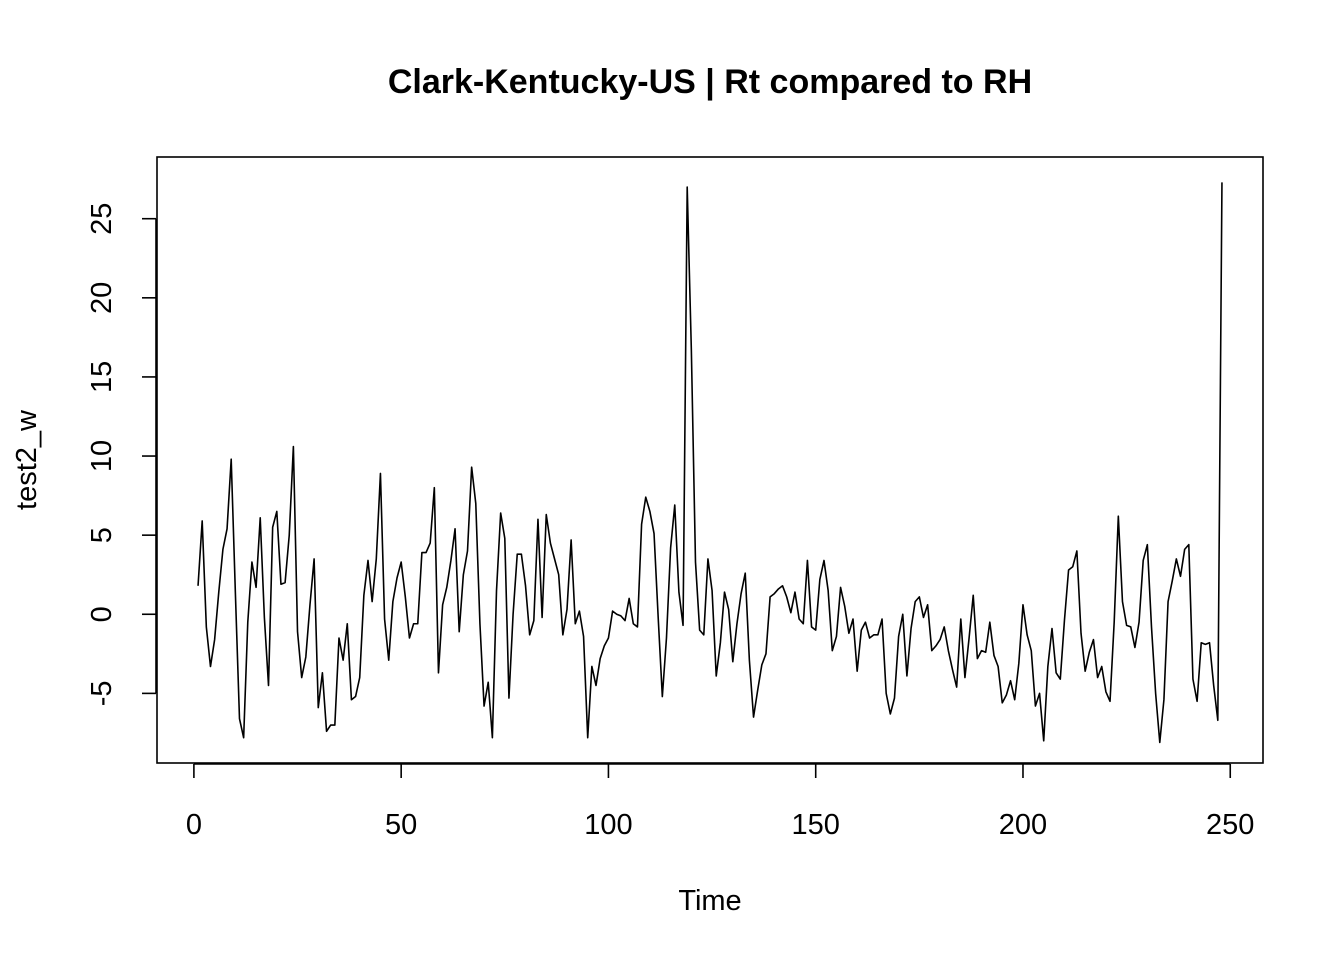 The width and height of the screenshot is (1344, 960). Describe the element at coordinates (102, 219) in the screenshot. I see `y-tick-label: 25` at that location.